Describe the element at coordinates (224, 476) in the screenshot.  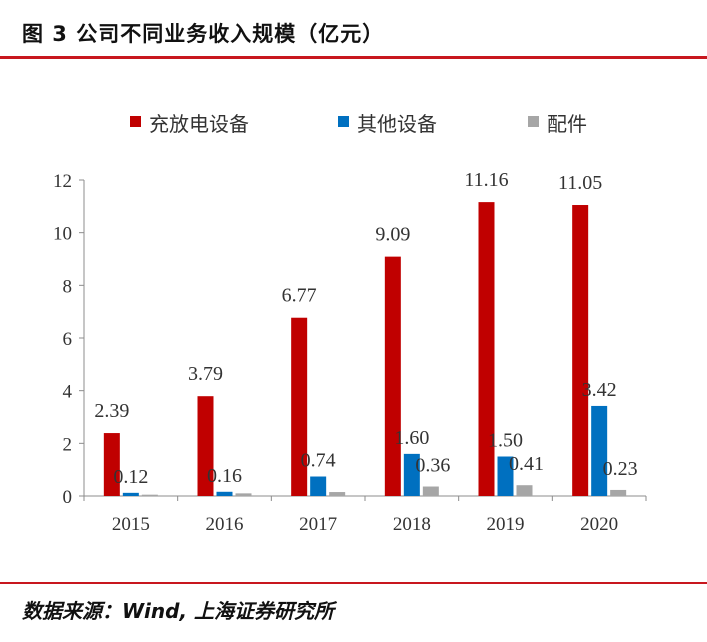
I see `data-label-1-2016: 0.16` at that location.